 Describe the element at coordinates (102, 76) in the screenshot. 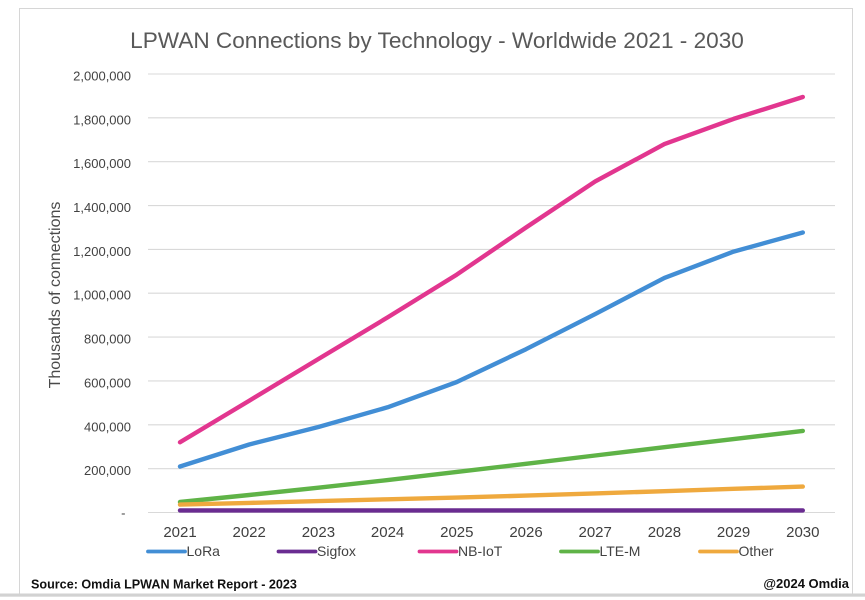

I see `svg-text: 2,000,000` at that location.